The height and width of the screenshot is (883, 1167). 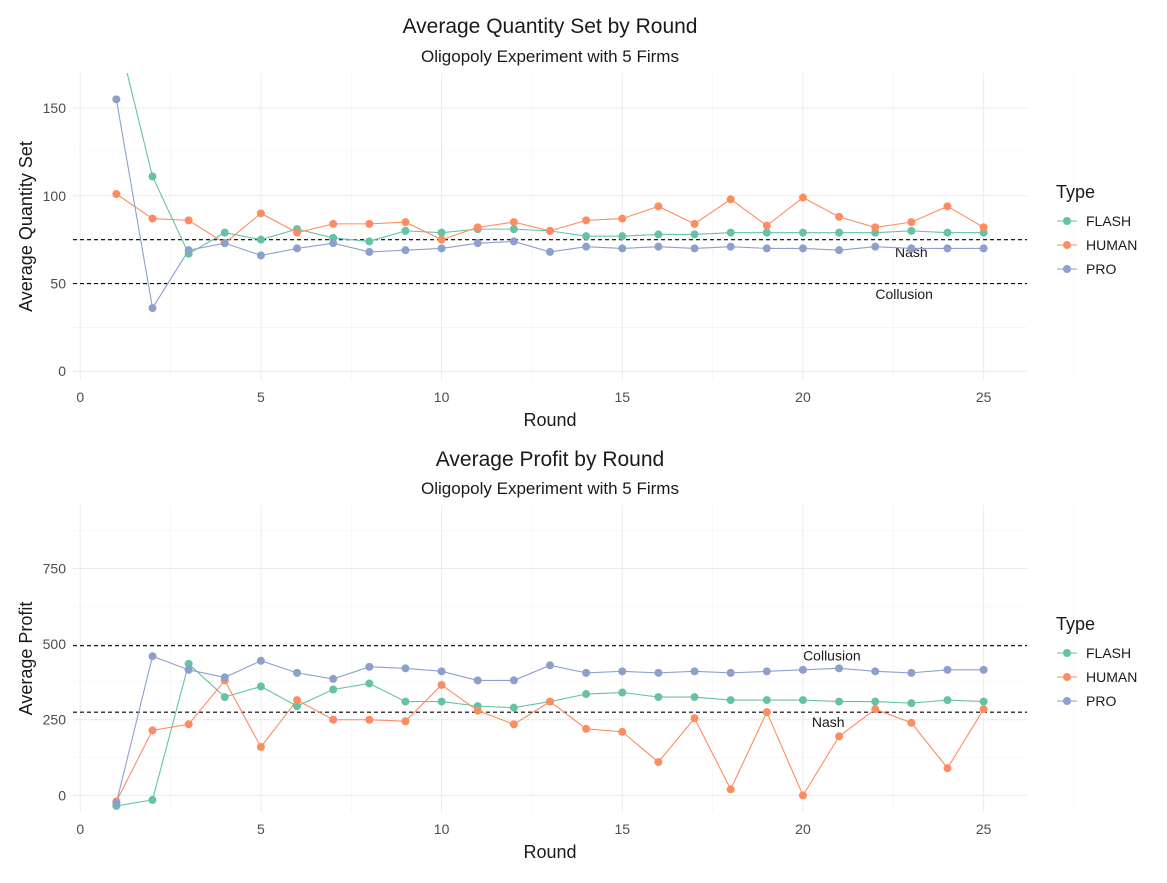 I want to click on x-tick-label: 20, so click(x=803, y=397).